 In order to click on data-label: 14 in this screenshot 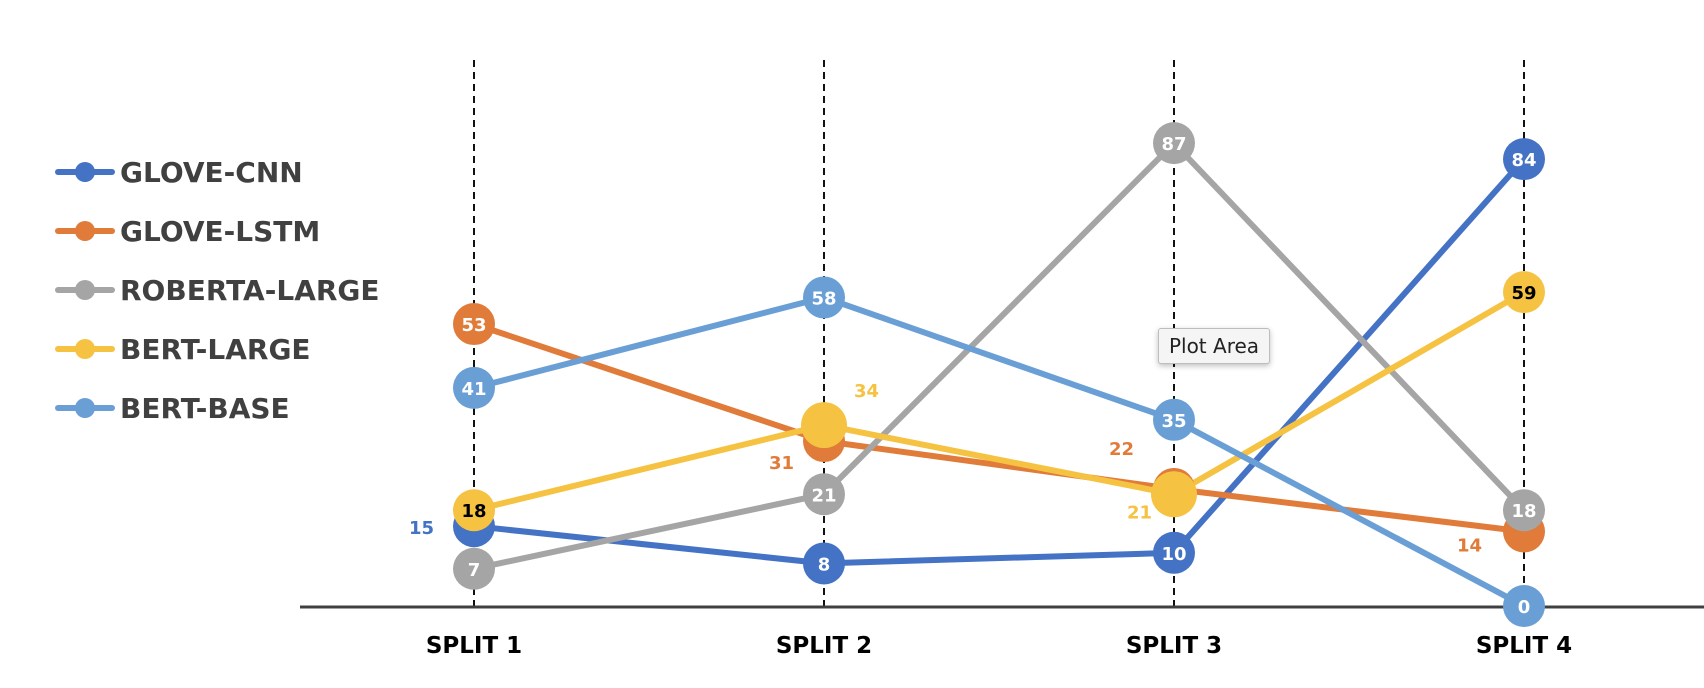, I will do `click(1469, 546)`.